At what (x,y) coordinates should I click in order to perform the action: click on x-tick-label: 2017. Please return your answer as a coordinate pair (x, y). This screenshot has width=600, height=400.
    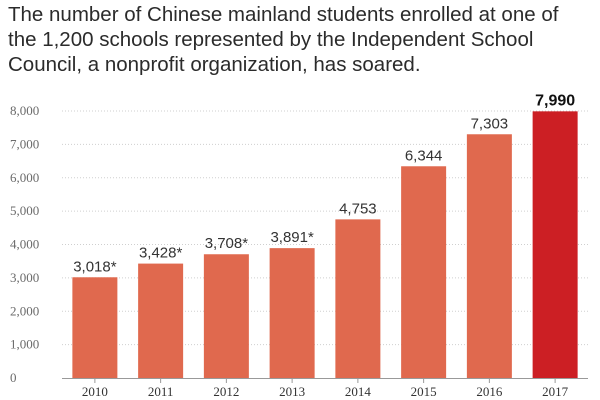
    Looking at the image, I should click on (555, 391).